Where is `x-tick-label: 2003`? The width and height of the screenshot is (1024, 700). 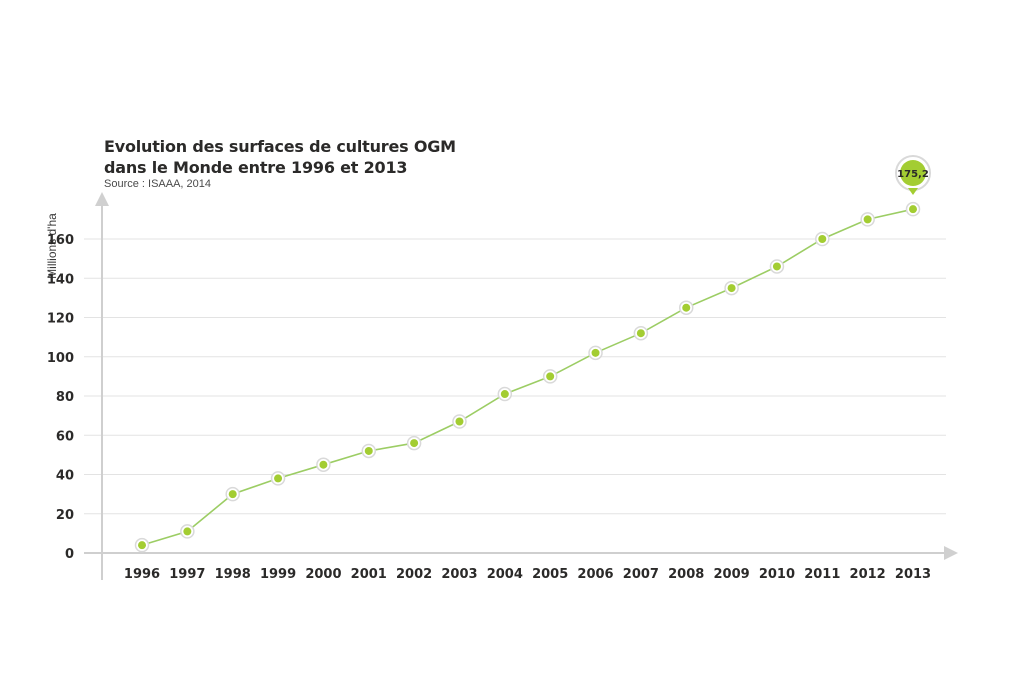 x-tick-label: 2003 is located at coordinates (459, 574).